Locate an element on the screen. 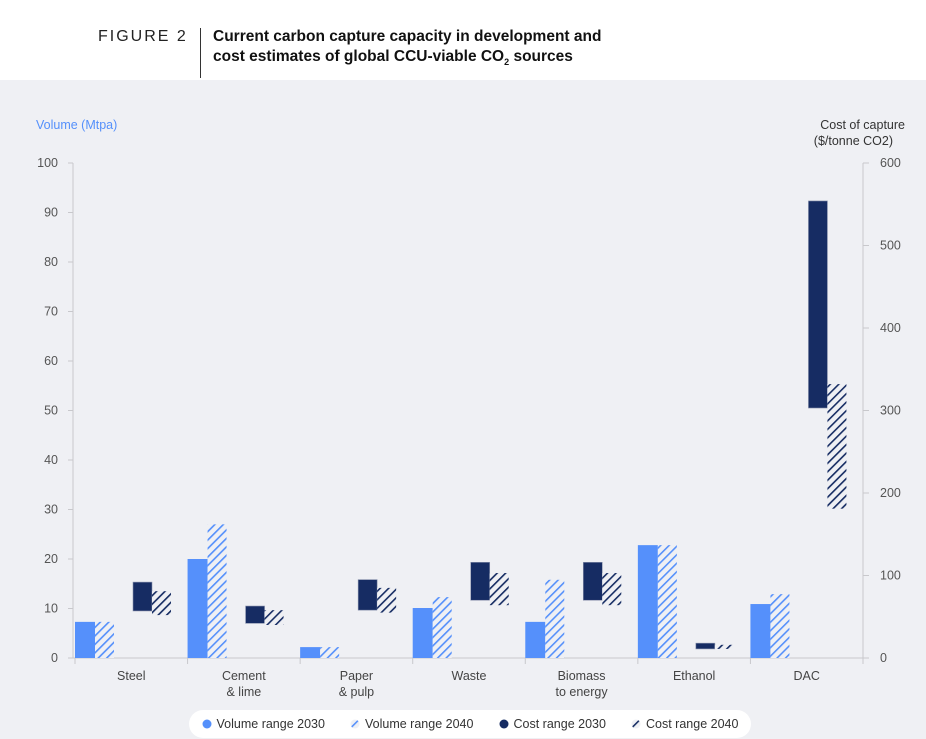 This screenshot has height=739, width=926. legend-label: Volume range 2030 is located at coordinates (270, 724).